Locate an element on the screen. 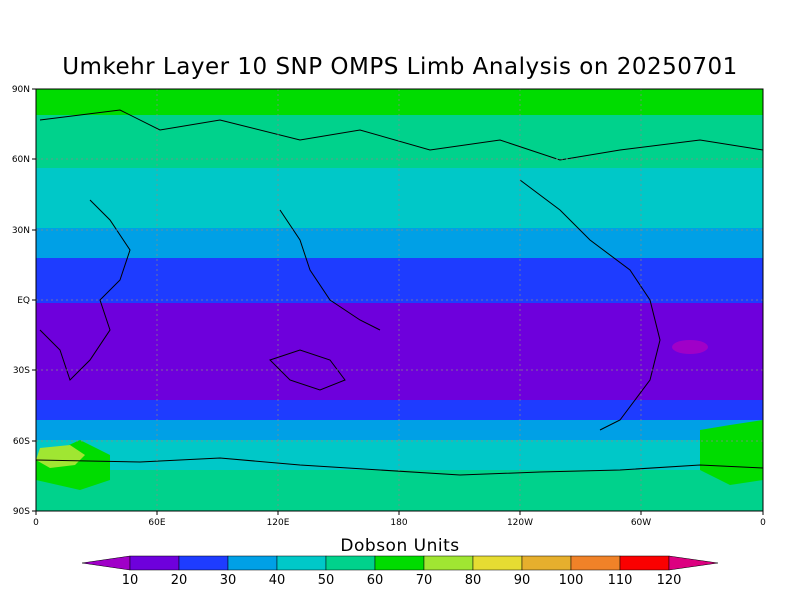 The width and height of the screenshot is (800, 600). colorbar-label: 20 is located at coordinates (179, 580).